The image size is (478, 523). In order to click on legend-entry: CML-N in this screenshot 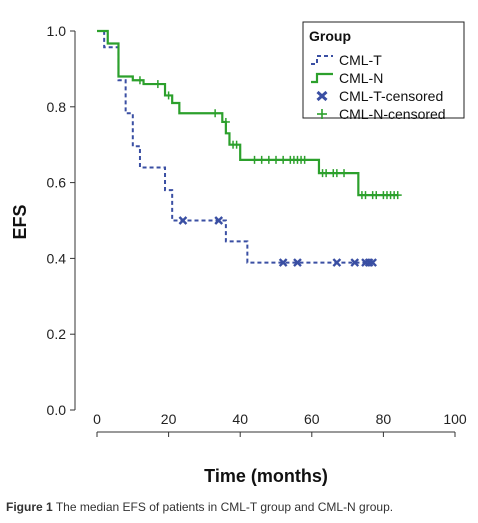, I will do `click(347, 78)`.